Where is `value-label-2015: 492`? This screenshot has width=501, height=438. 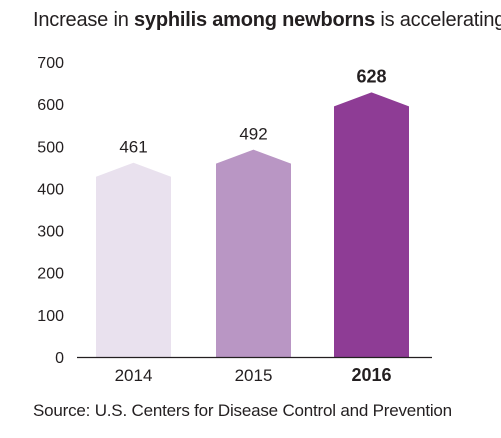
value-label-2015: 492 is located at coordinates (253, 134).